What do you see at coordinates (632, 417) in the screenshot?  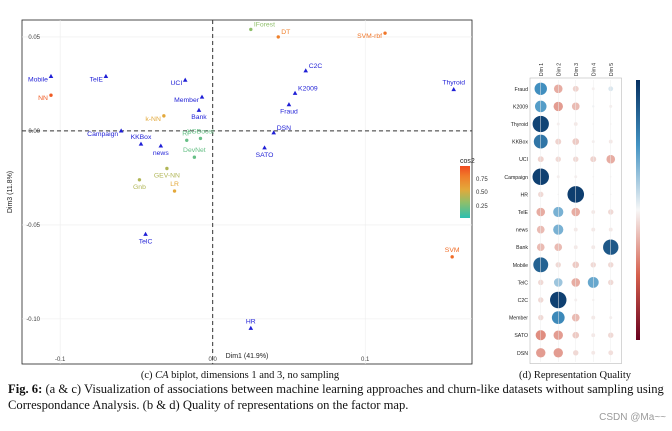 I see `watermark: CSDN @Ma~~` at bounding box center [632, 417].